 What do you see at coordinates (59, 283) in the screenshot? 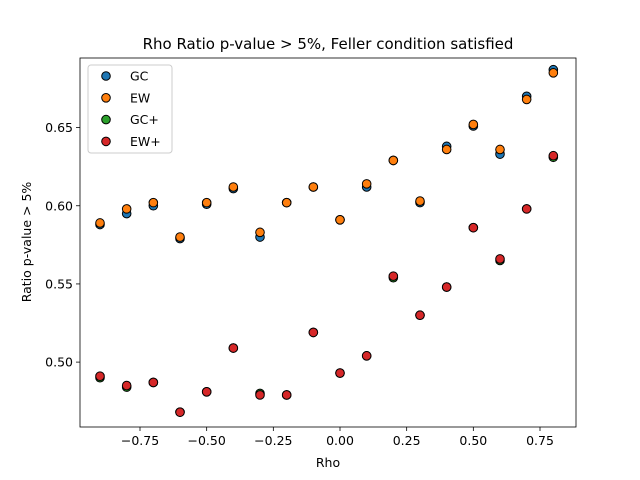
I see `y-tick-label: 0.55` at bounding box center [59, 283].